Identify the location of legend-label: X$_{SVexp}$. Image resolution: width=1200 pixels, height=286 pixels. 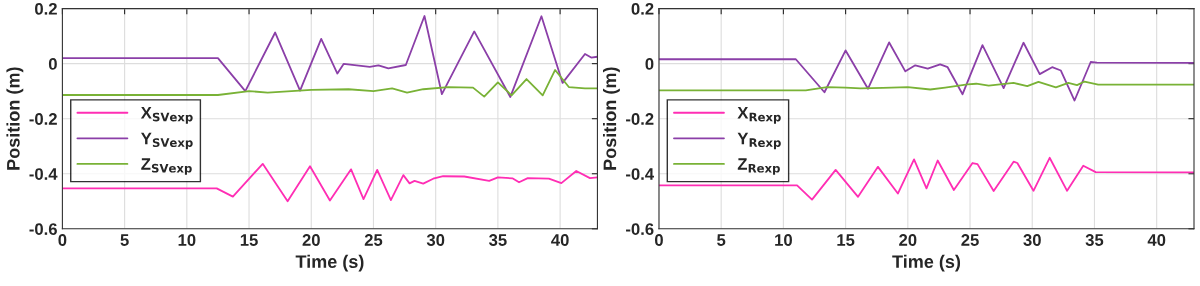
(166, 115).